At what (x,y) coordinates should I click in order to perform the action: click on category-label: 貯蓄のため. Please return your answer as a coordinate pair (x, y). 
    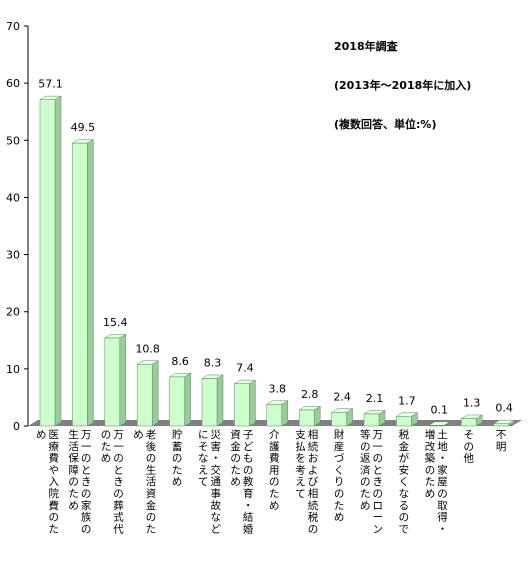
    Looking at the image, I should click on (177, 458).